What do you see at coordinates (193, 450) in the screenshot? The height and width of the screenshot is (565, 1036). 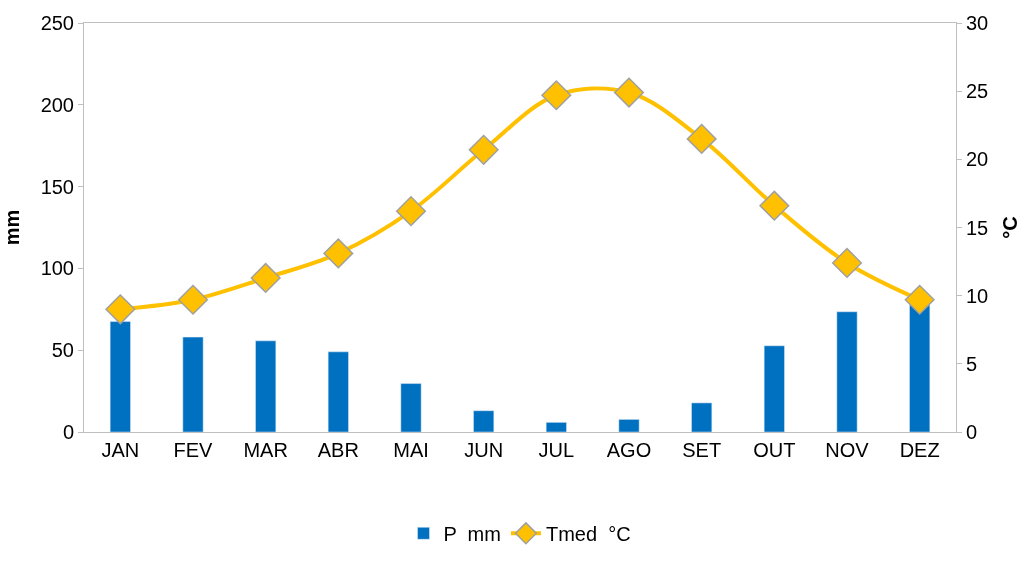 I see `x-tick-label: FEV` at bounding box center [193, 450].